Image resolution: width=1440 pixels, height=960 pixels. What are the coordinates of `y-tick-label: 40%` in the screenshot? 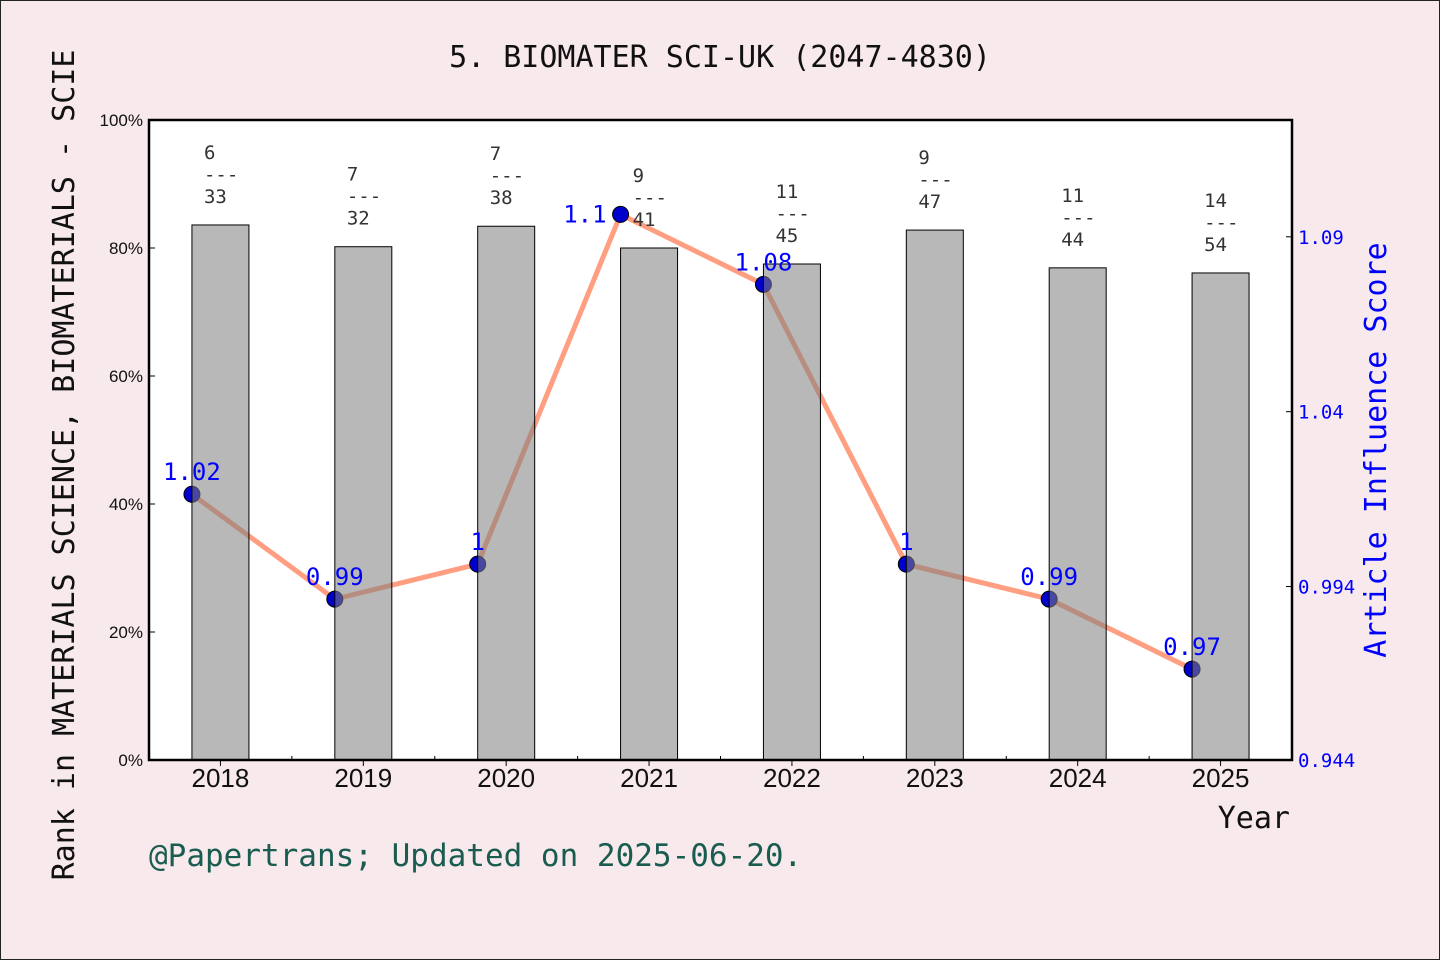 It's located at (126, 504).